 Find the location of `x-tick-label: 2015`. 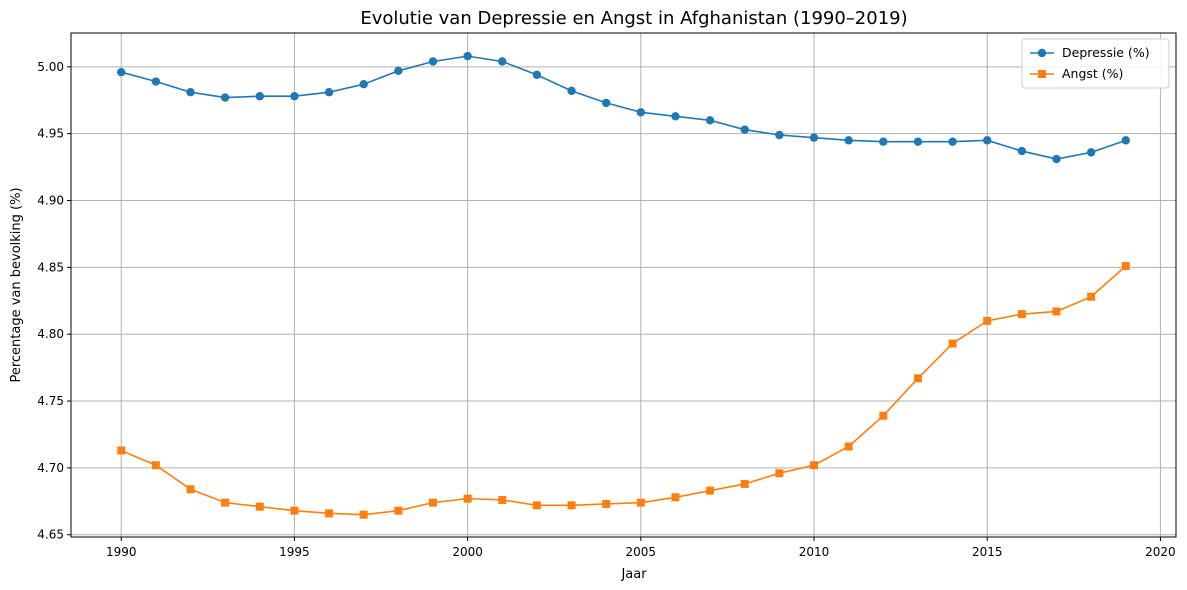

x-tick-label: 2015 is located at coordinates (987, 552).